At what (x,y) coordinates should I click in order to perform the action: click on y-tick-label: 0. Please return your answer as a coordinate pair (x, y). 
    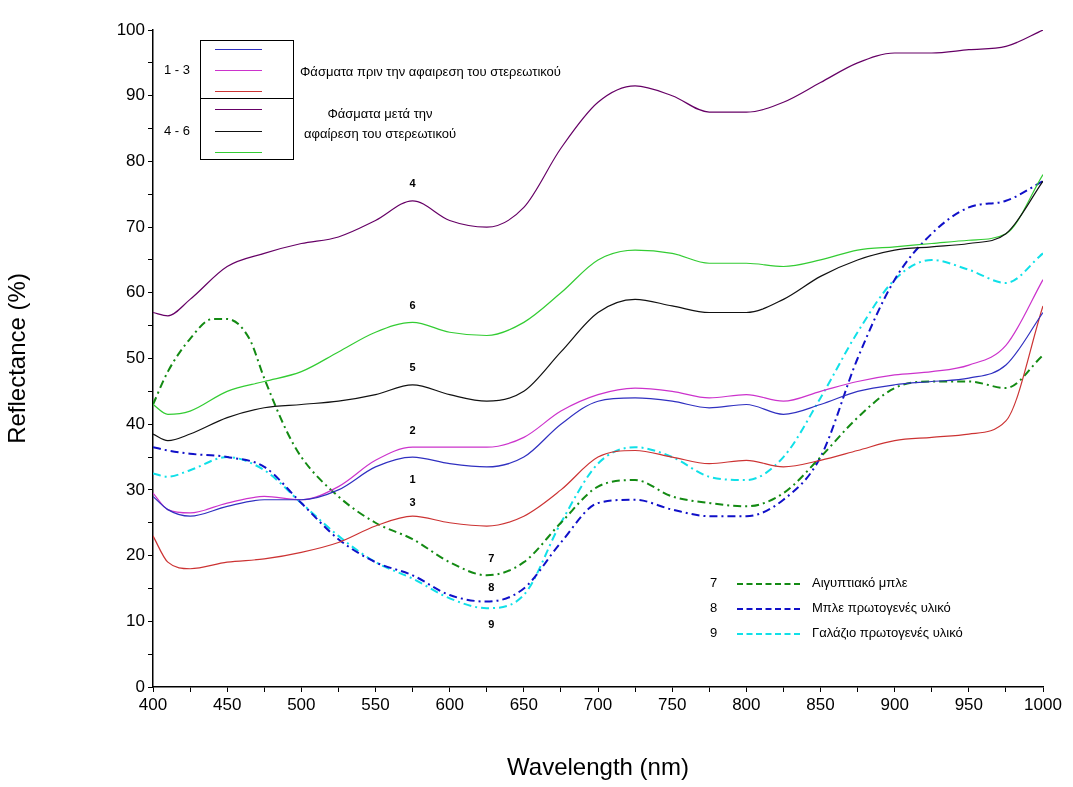
    Looking at the image, I should click on (140, 686).